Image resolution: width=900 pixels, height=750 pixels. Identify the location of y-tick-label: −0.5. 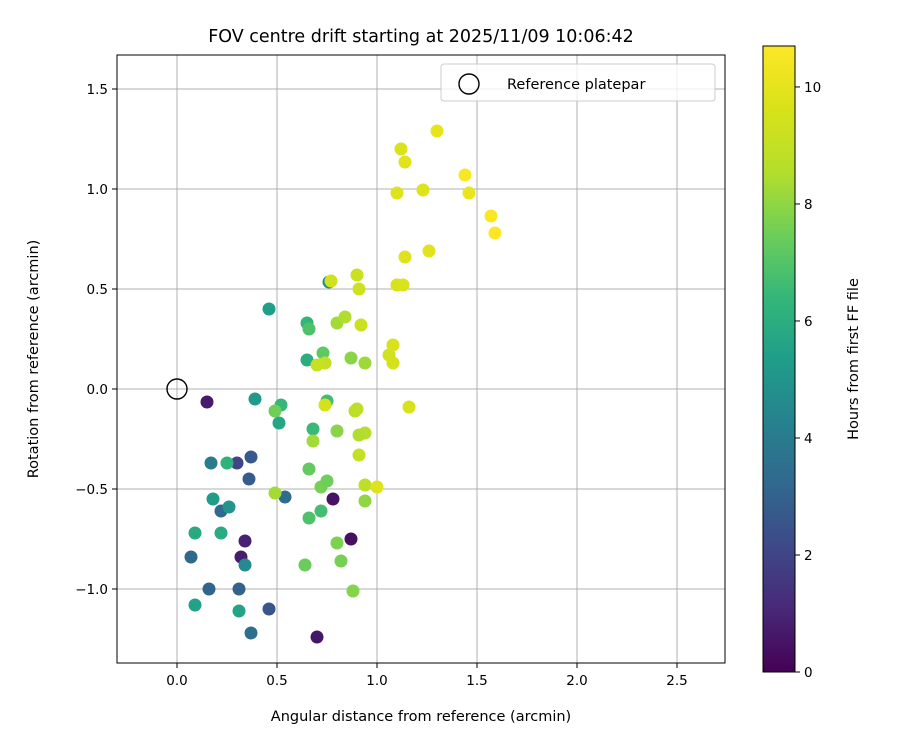
(91, 490).